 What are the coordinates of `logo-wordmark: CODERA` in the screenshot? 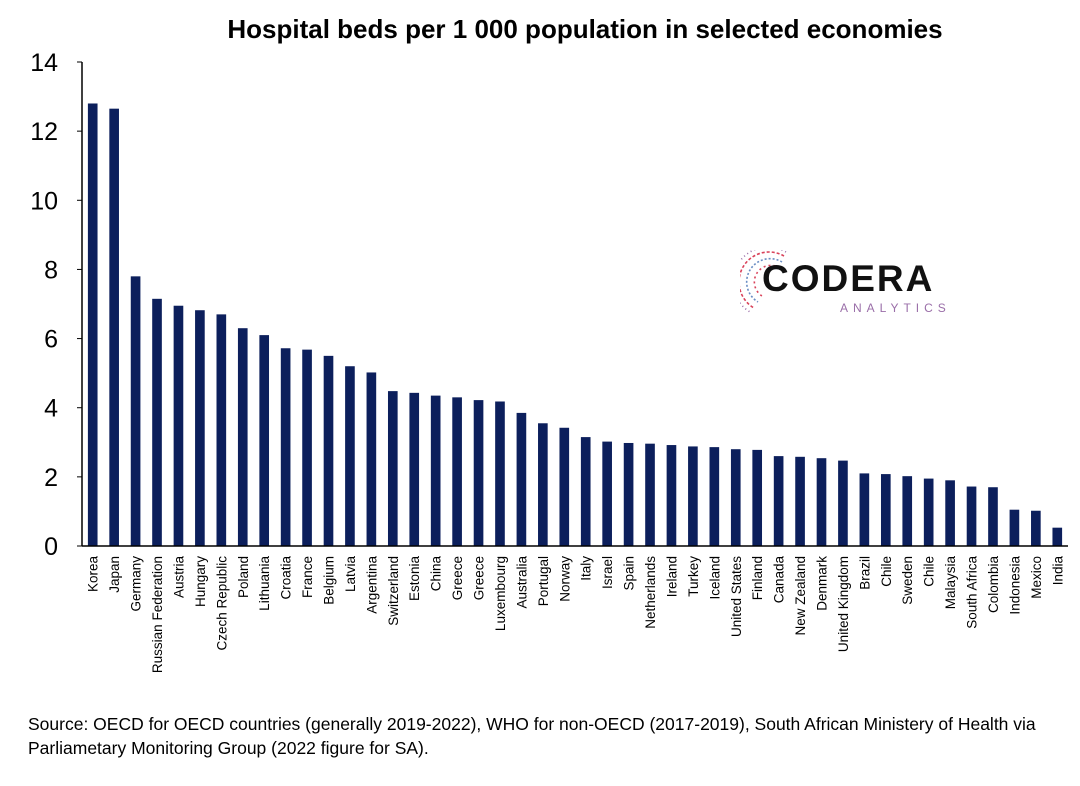 It's located at (848, 278).